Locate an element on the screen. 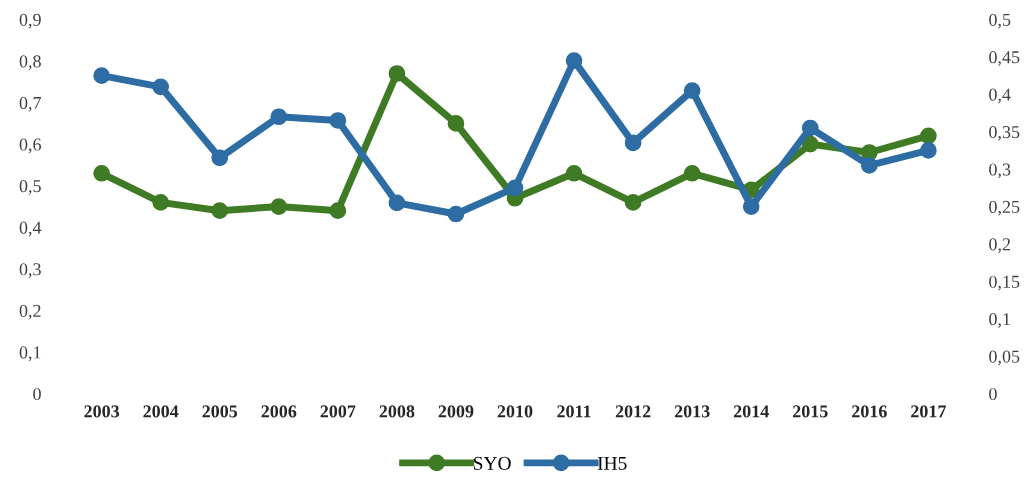  y-tick-label: 0,1 is located at coordinates (30, 354).